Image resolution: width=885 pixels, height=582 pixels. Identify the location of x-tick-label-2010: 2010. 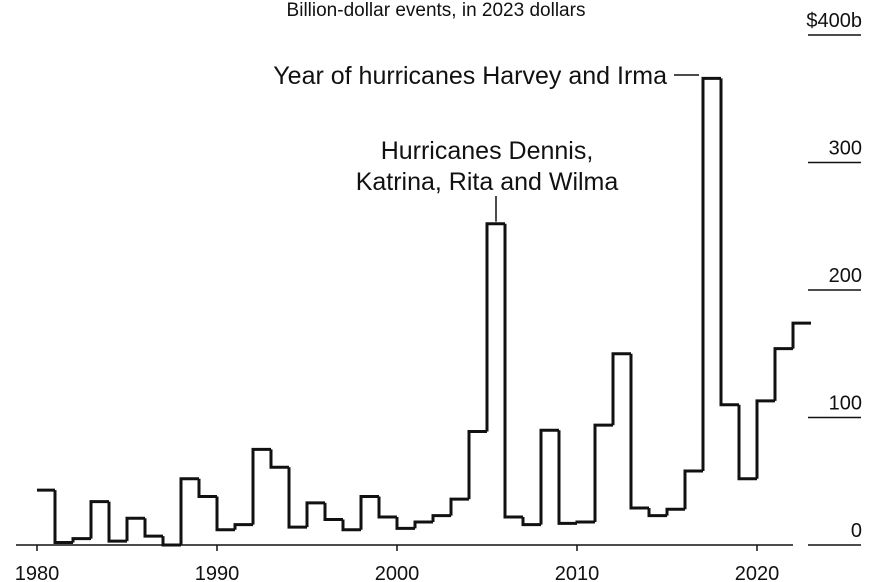
(577, 572).